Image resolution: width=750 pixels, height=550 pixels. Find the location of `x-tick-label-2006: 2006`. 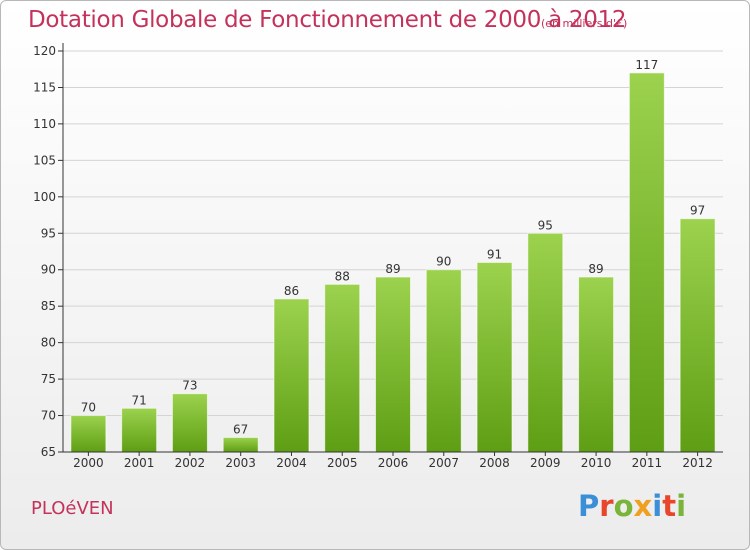

x-tick-label-2006: 2006 is located at coordinates (393, 463).